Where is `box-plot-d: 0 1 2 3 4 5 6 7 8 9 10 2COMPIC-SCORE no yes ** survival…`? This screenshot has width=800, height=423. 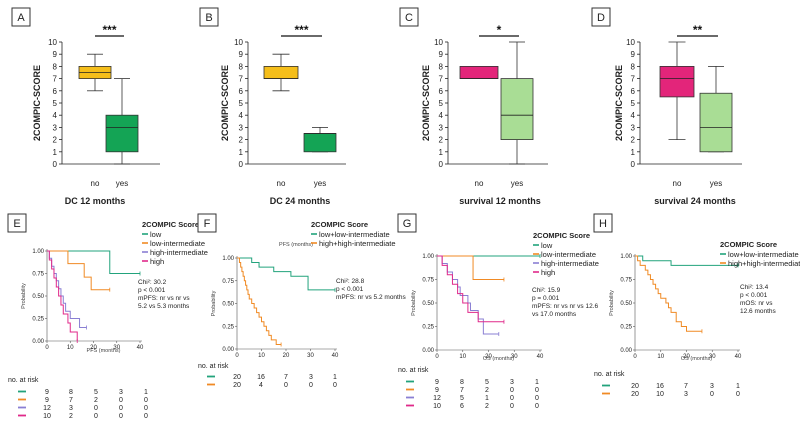
box-plot-d: 0 1 2 3 4 5 6 7 8 9 10 2COMPIC-SCORE no yes ** survival… is located at coordinates (678, 114).